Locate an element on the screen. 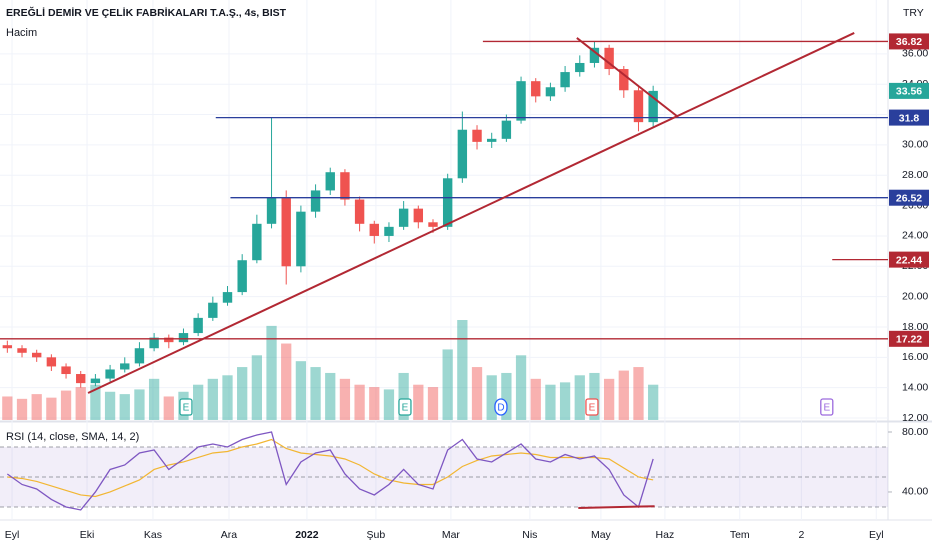 The image size is (932, 550). y-tick-label: 16.00 is located at coordinates (915, 357).